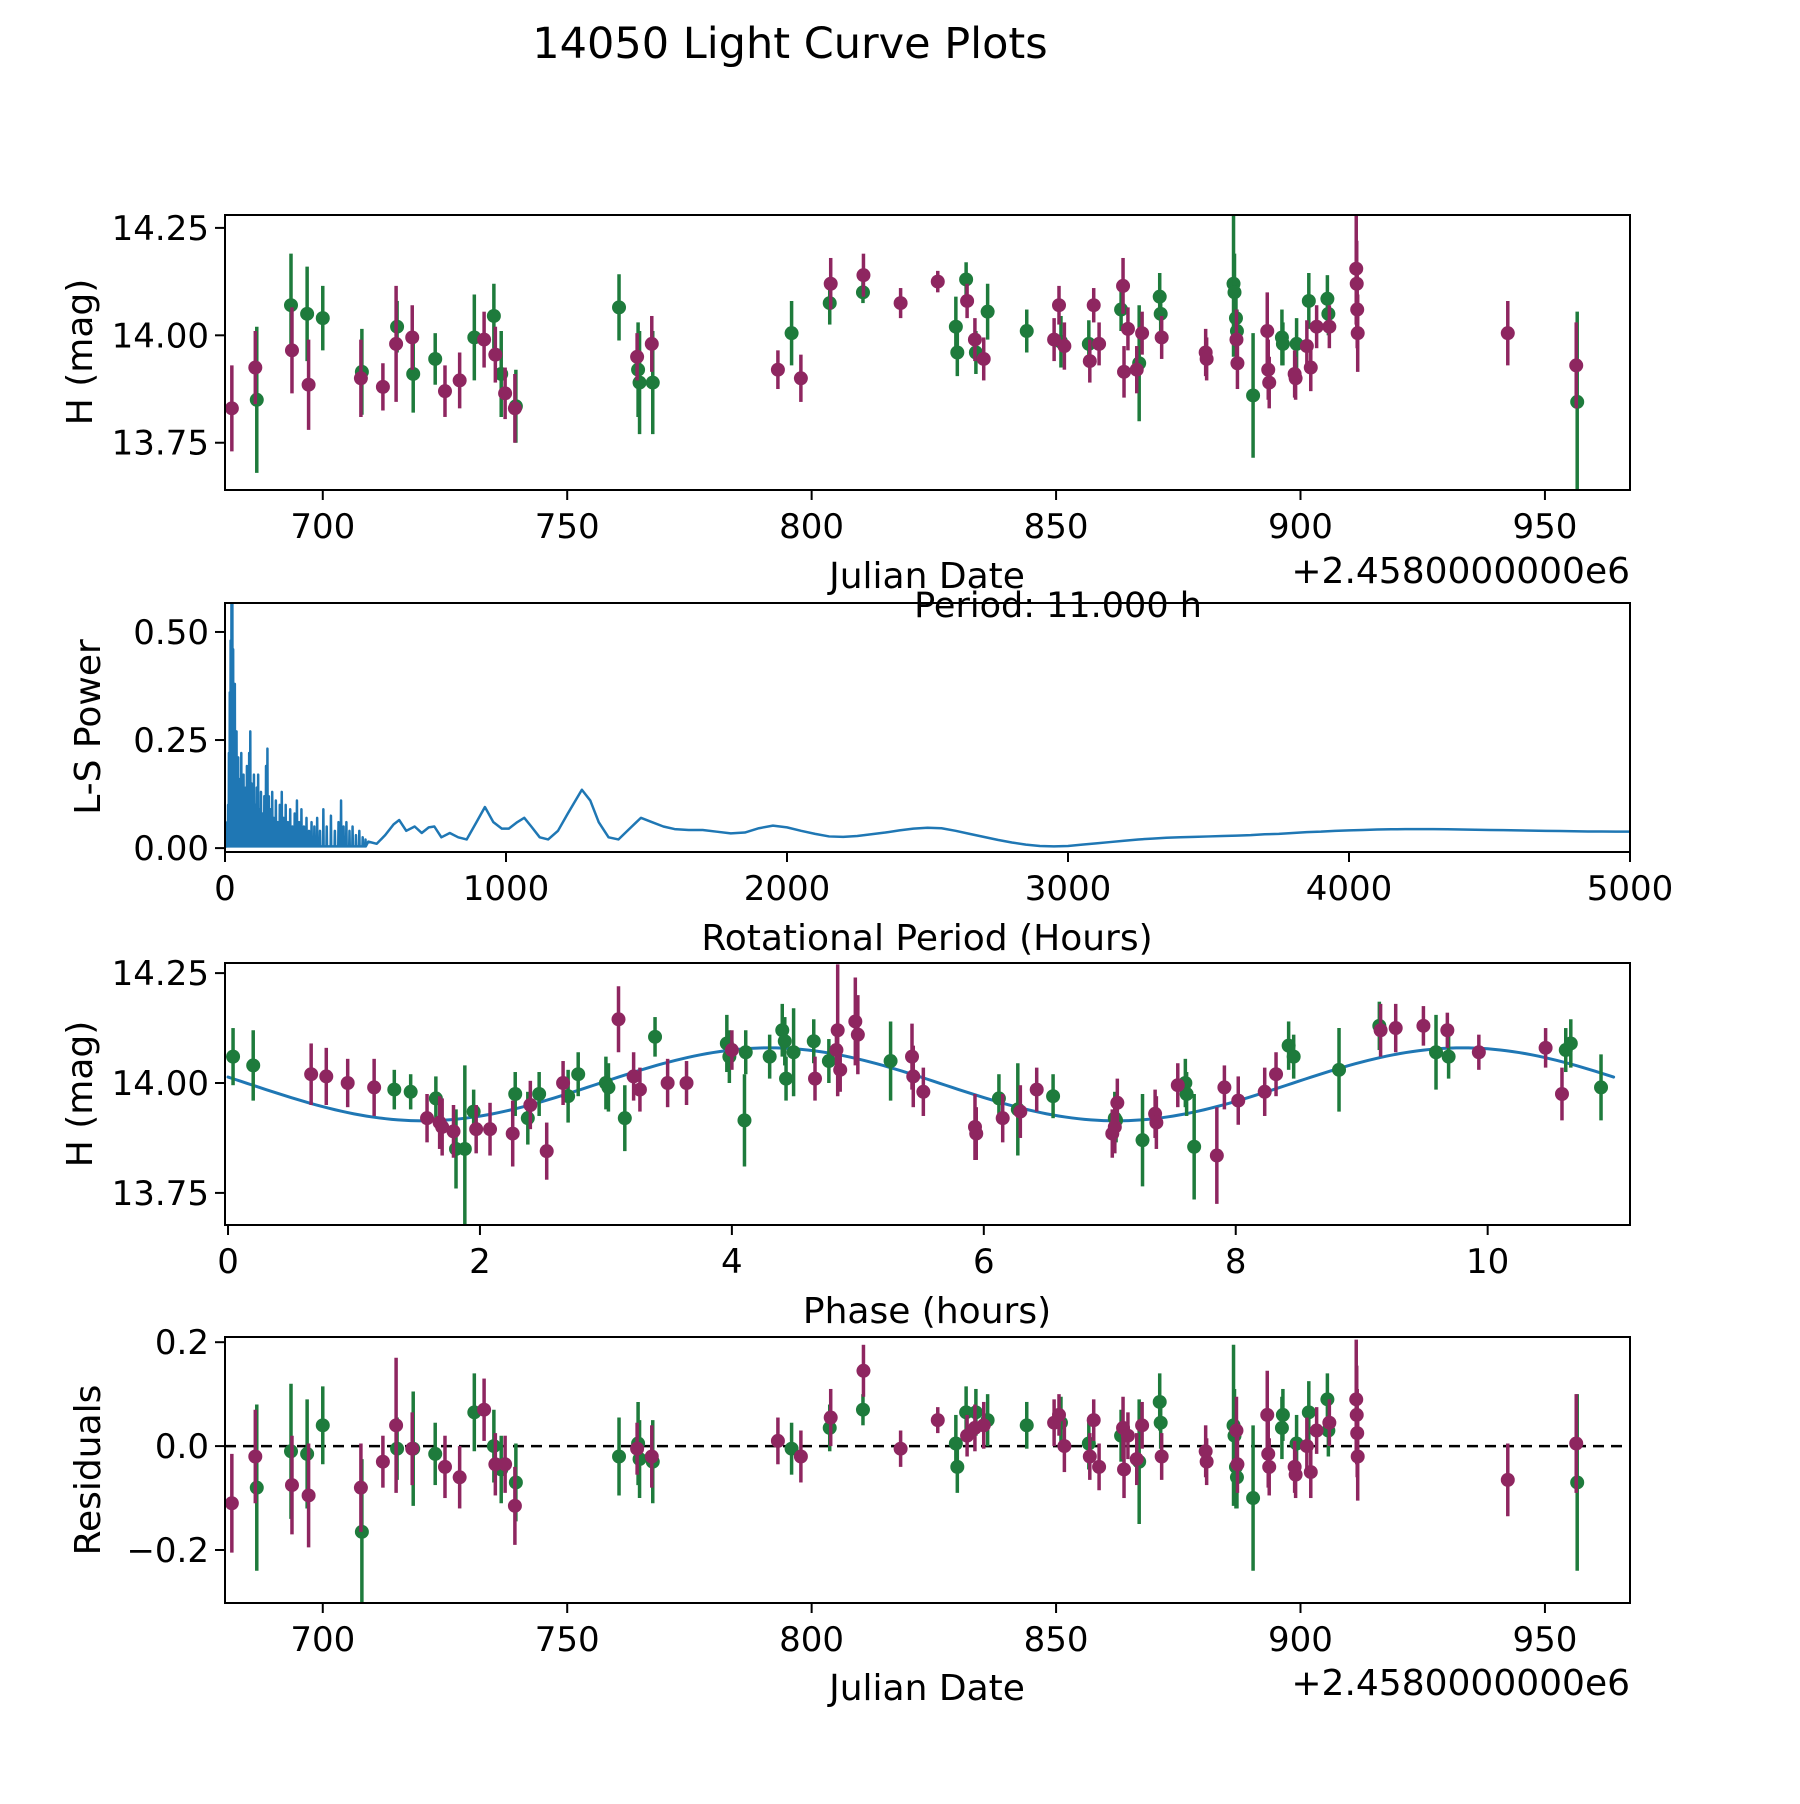 The width and height of the screenshot is (1800, 1804). Describe the element at coordinates (225, 889) in the screenshot. I see `x-tick-label: 0` at that location.